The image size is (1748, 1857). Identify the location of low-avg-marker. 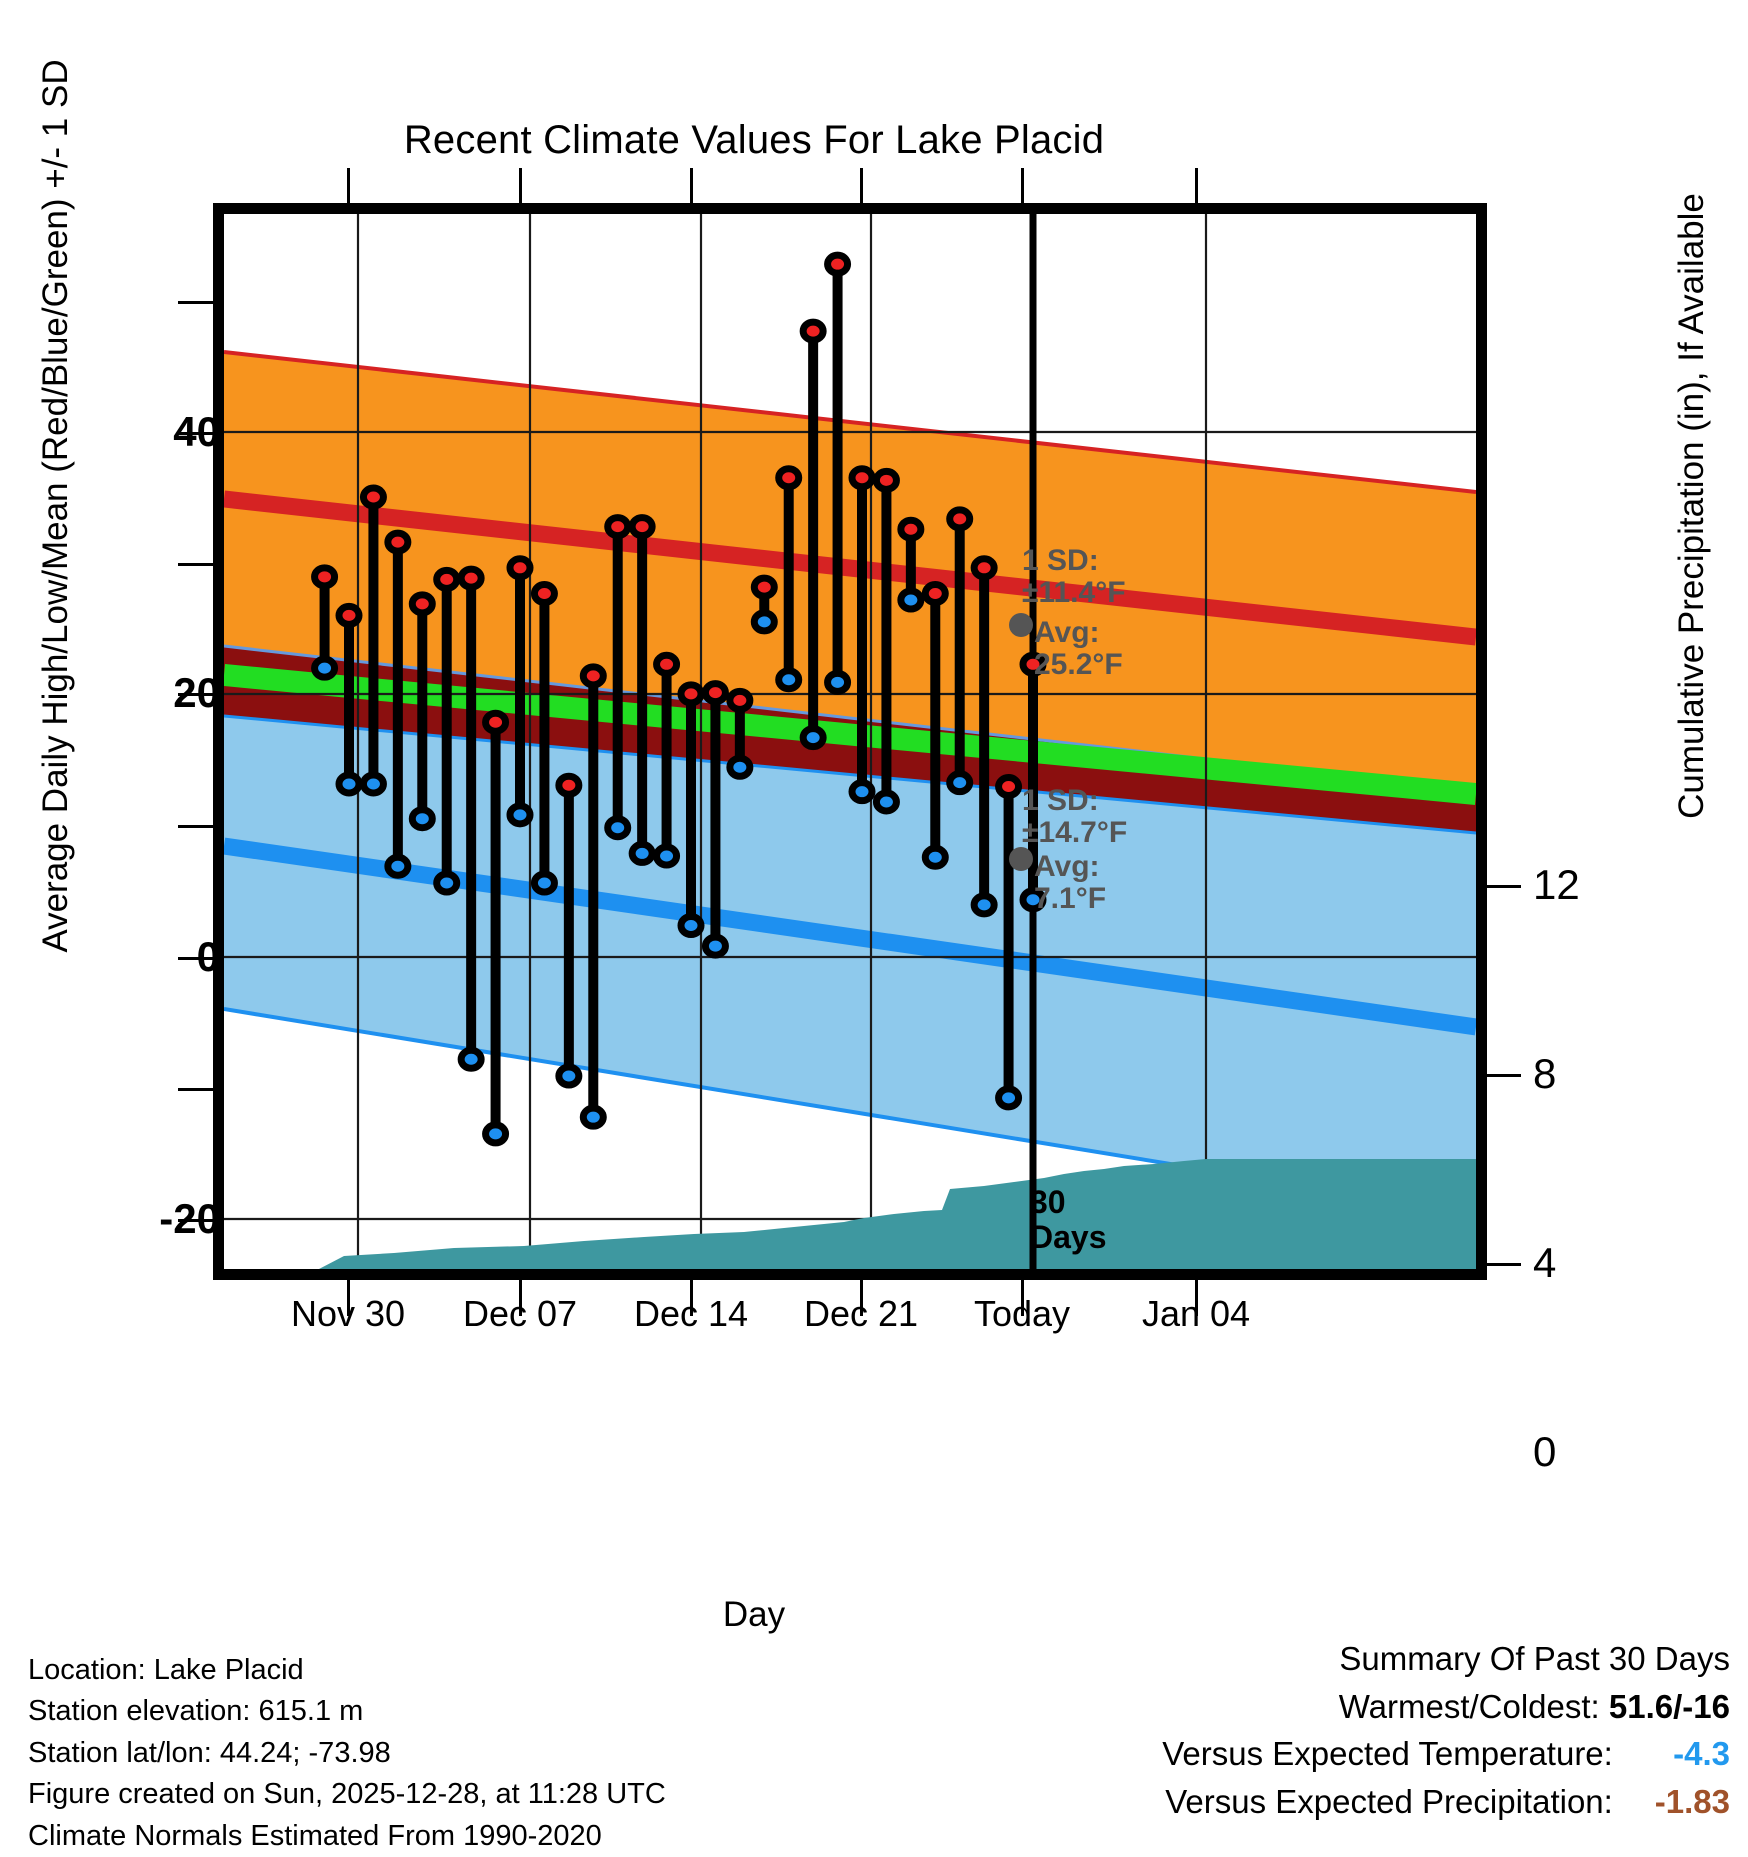
(1021, 859).